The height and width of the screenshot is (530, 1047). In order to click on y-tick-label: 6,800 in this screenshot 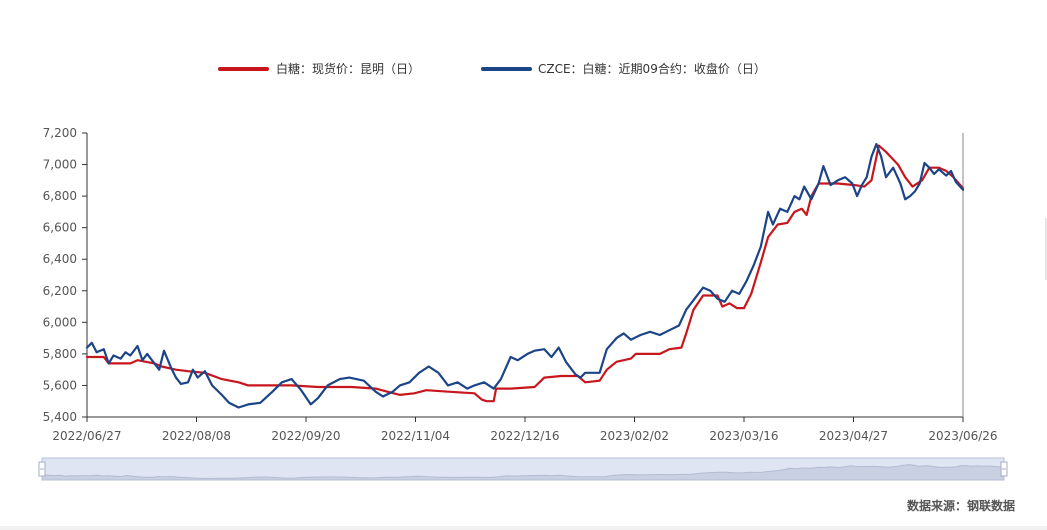, I will do `click(60, 196)`.